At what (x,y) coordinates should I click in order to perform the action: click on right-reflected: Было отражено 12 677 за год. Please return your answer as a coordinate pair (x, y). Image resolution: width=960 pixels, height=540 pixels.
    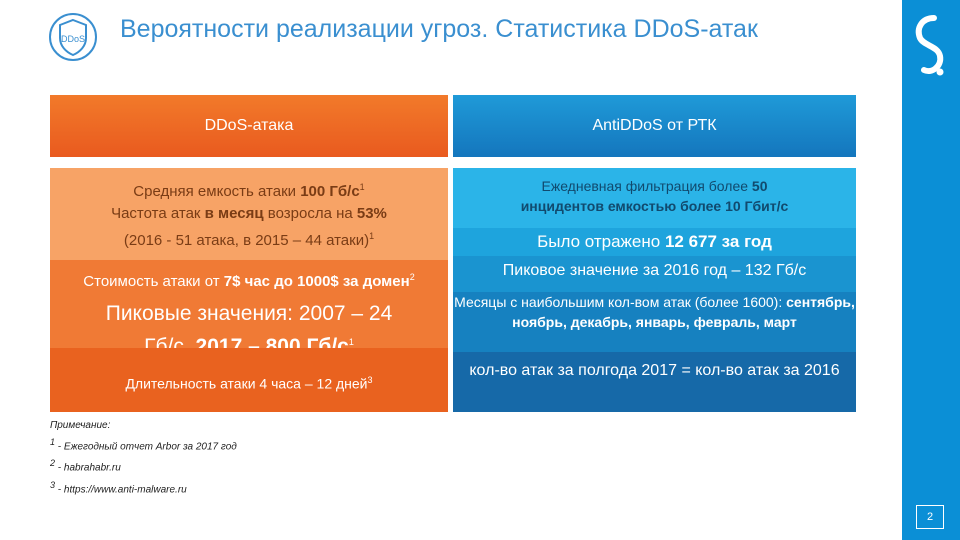
    Looking at the image, I should click on (654, 242).